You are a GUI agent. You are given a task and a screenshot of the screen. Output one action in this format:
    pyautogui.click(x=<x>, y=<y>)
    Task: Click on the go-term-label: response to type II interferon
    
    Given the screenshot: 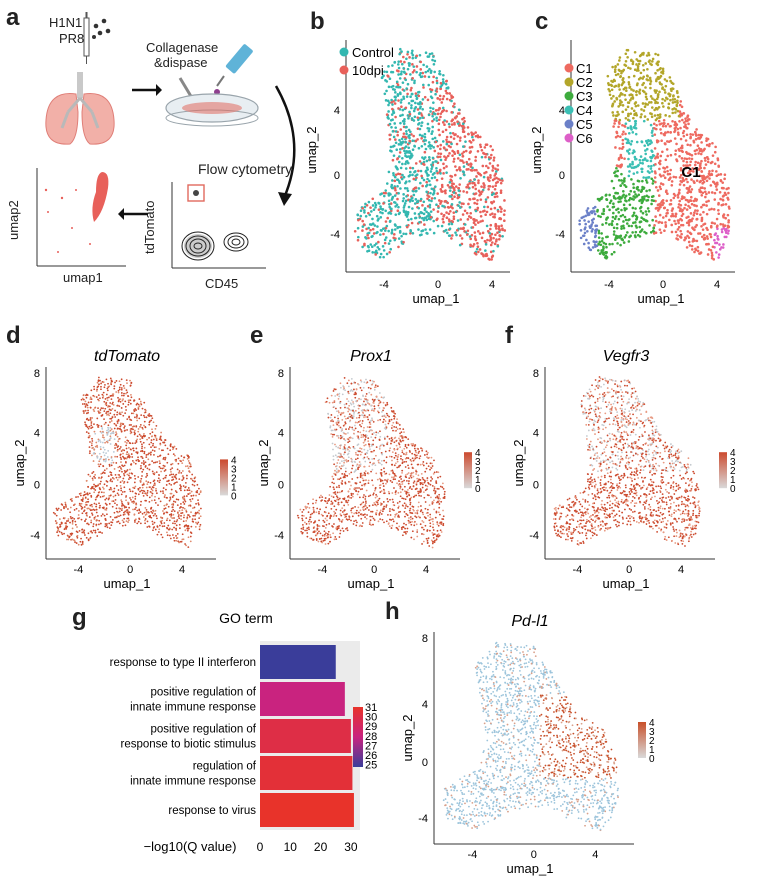 What is the action you would take?
    pyautogui.click(x=183, y=663)
    